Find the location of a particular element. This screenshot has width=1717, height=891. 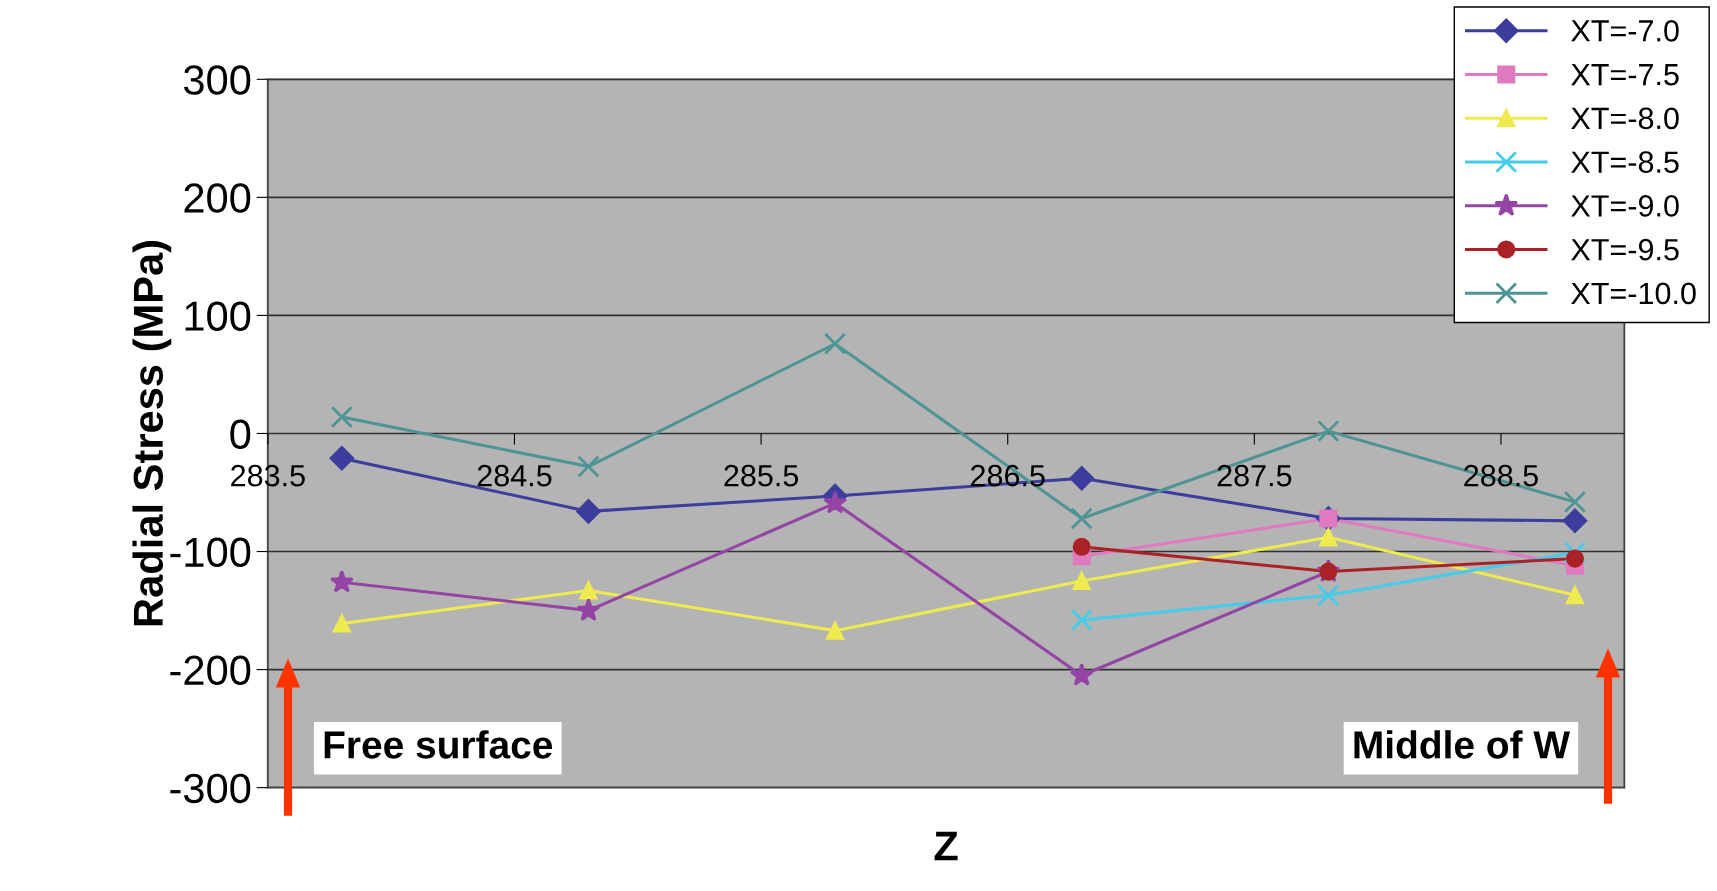

y-tick-label: -100 is located at coordinates (210, 552).